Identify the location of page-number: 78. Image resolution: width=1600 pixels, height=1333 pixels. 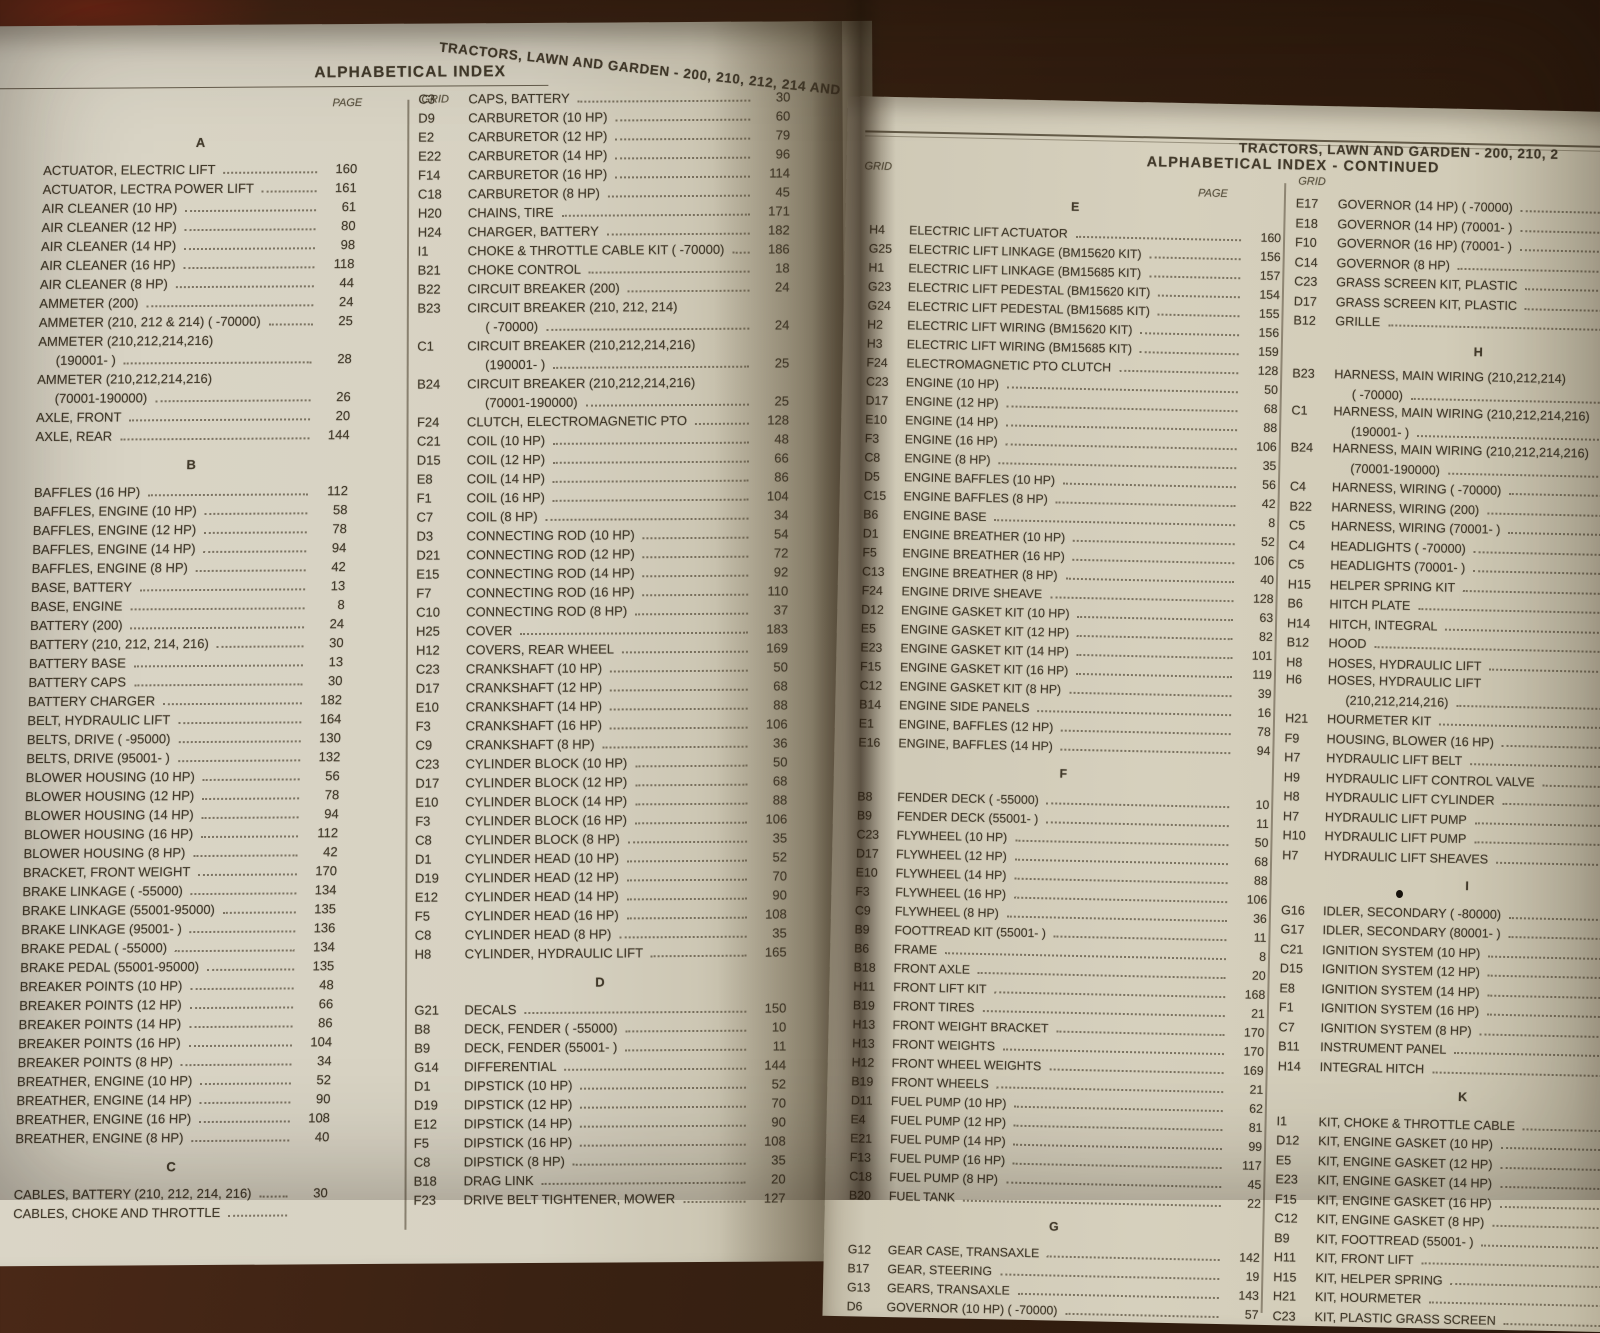
(330, 528).